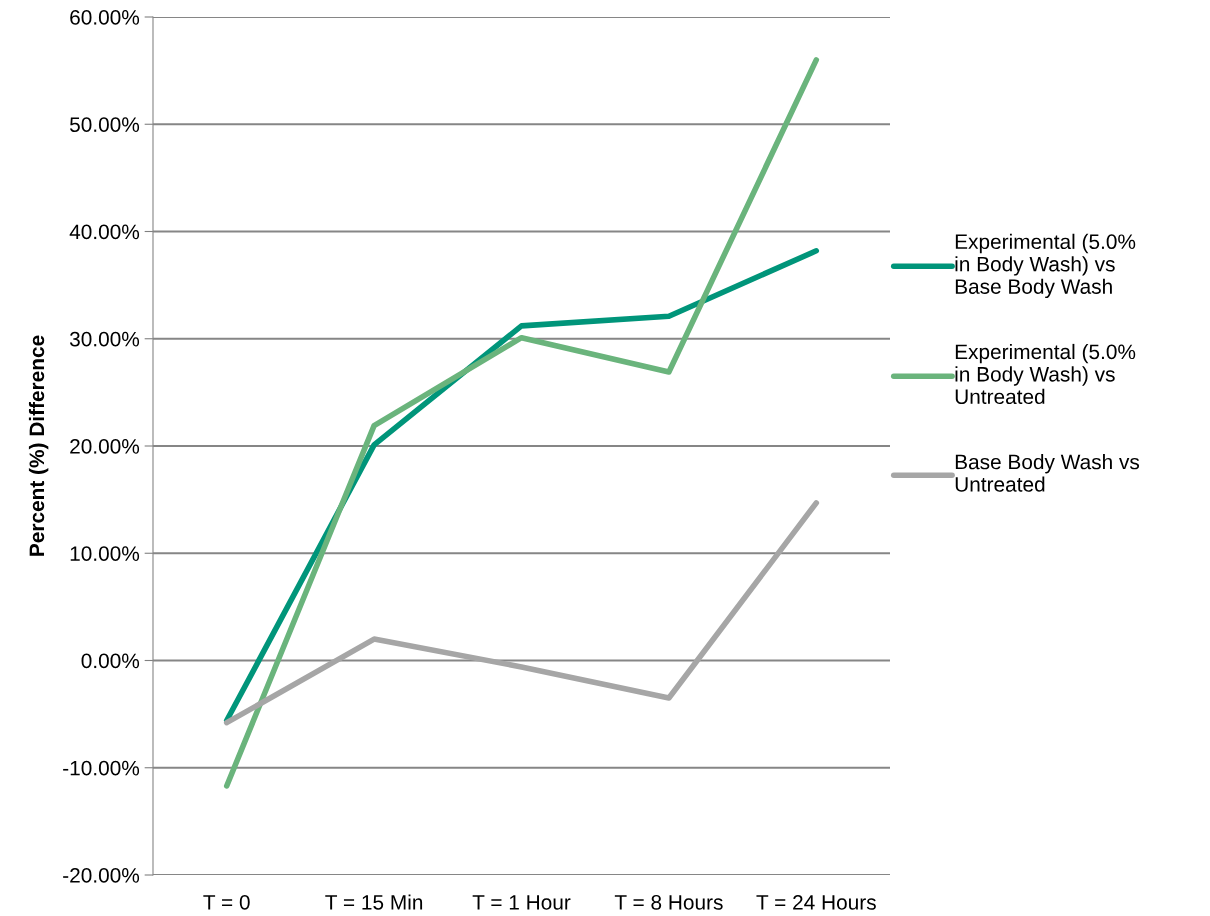 This screenshot has height=916, width=1210. Describe the element at coordinates (110, 661) in the screenshot. I see `y-tick-label: 0.00%` at that location.